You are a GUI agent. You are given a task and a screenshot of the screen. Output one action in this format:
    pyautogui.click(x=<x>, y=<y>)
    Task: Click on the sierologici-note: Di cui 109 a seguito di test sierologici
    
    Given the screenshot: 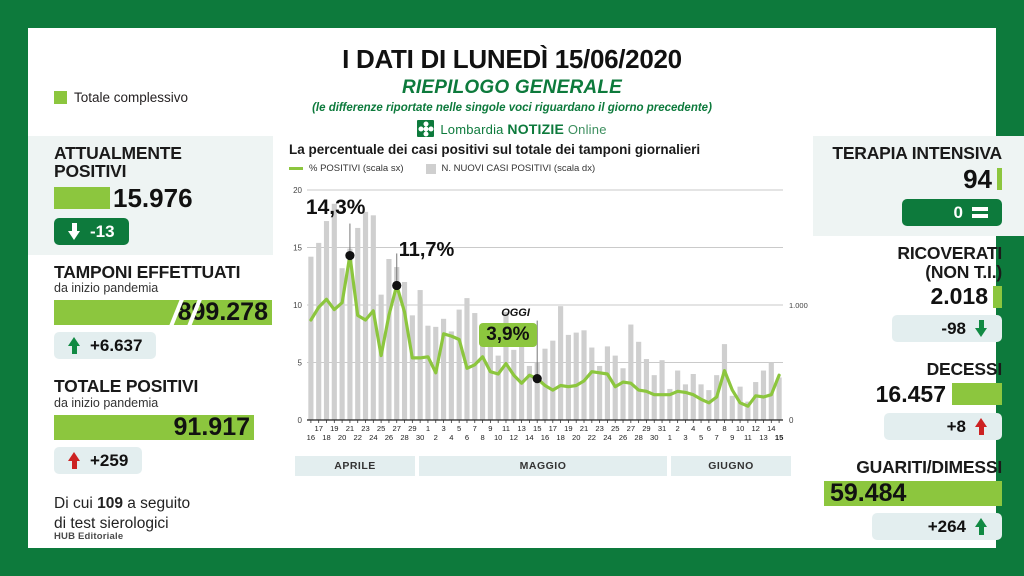 What is the action you would take?
    pyautogui.click(x=150, y=509)
    